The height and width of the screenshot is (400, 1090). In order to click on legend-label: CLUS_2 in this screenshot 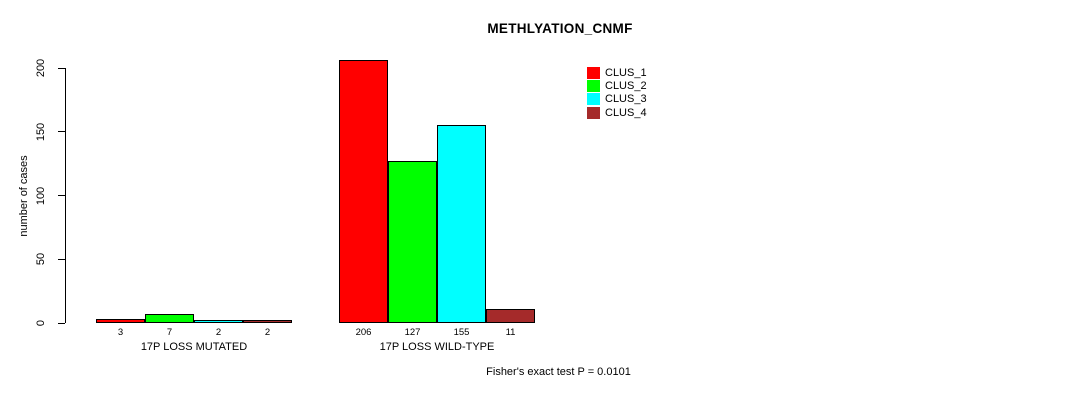, I will do `click(626, 85)`.